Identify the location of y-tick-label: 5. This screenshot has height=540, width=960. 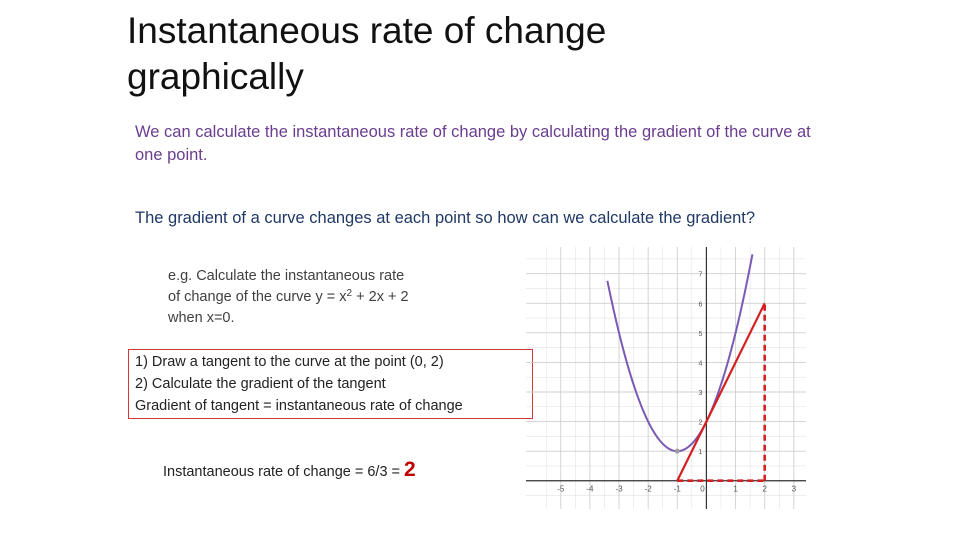
(701, 334).